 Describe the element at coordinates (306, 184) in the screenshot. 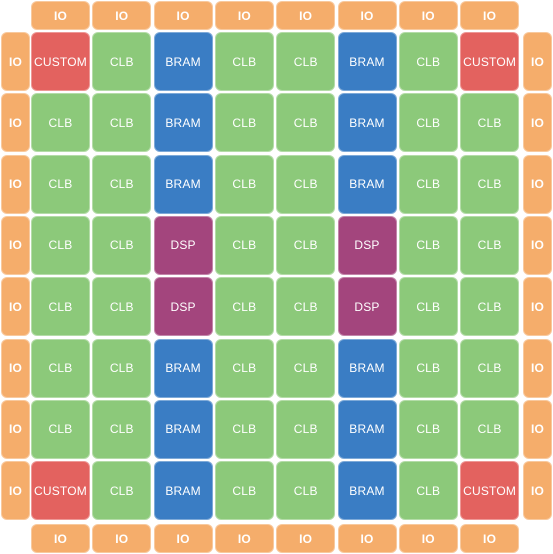

I see `clb-tile-r2-c4: CLB` at that location.